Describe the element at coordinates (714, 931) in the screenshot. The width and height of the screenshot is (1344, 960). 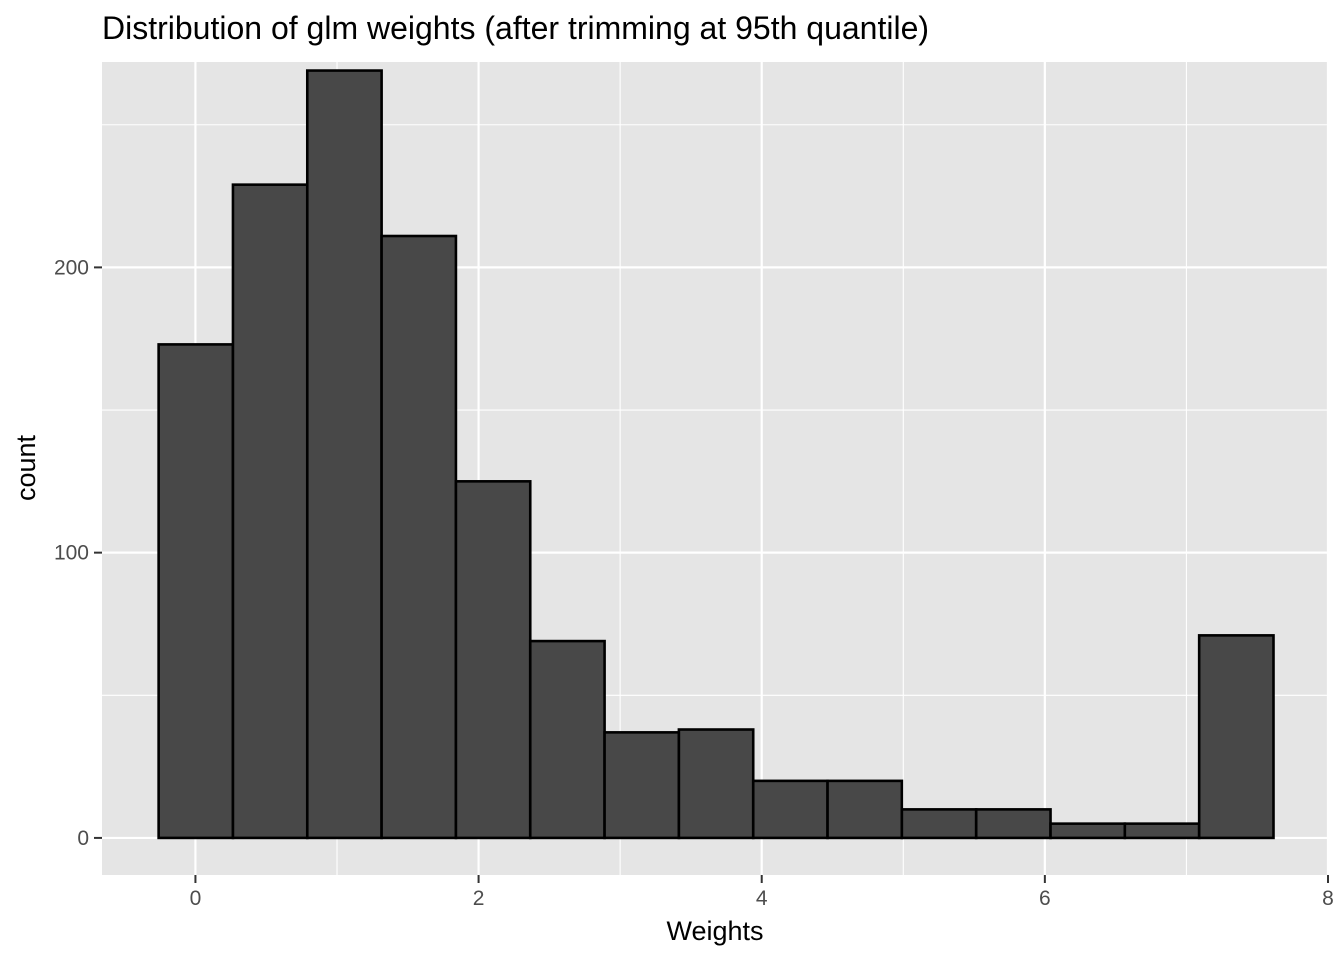
I see `x-axis-label: Weights` at that location.